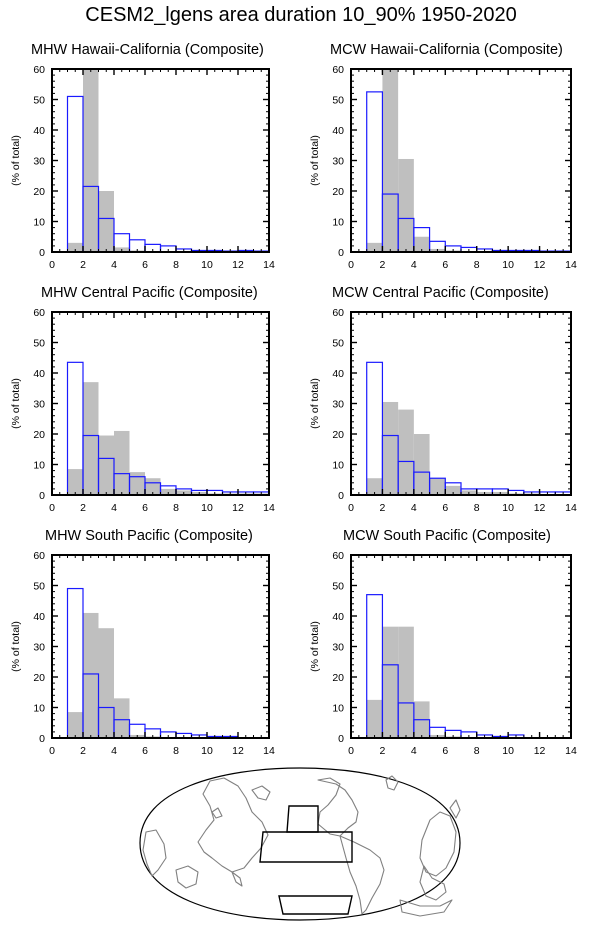 This screenshot has height=939, width=602. I want to click on coastlines, so click(301, 846).